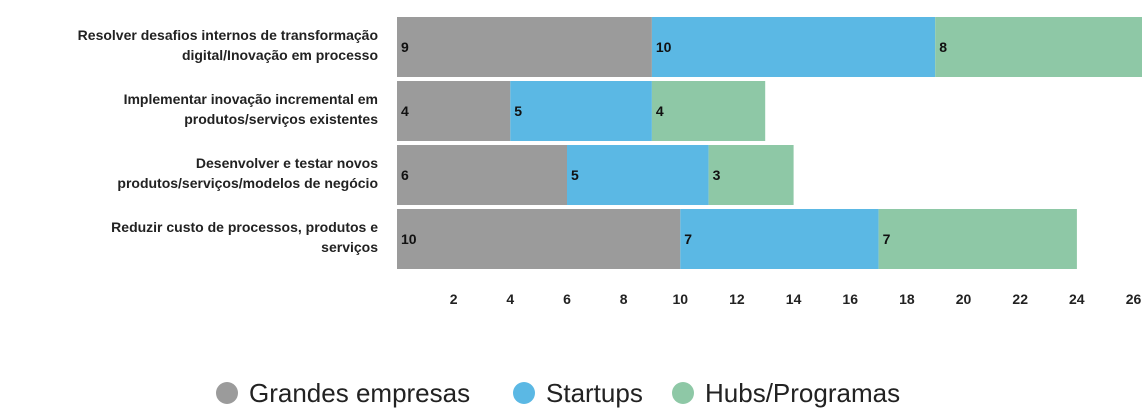  Describe the element at coordinates (1020, 299) in the screenshot. I see `x-tick-label: 22` at that location.